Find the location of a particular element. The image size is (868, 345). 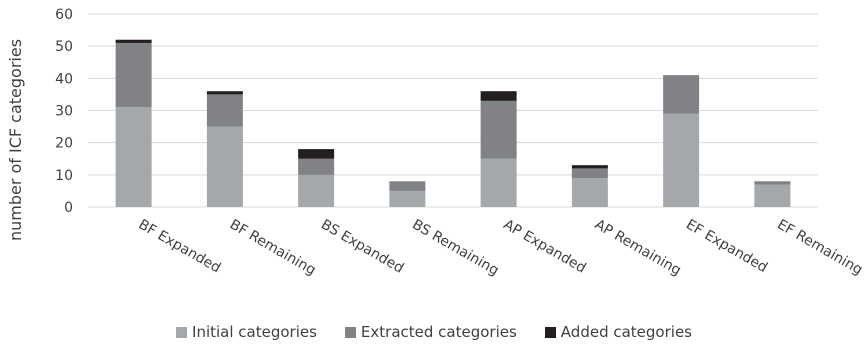

y-tick-label: 30 is located at coordinates (64, 112).